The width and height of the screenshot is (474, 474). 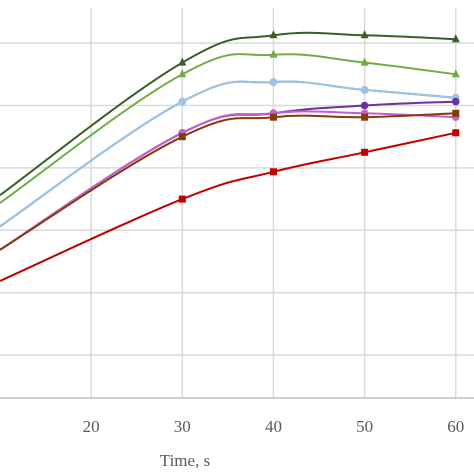 I want to click on x-axis-title: Time, s, so click(x=185, y=460).